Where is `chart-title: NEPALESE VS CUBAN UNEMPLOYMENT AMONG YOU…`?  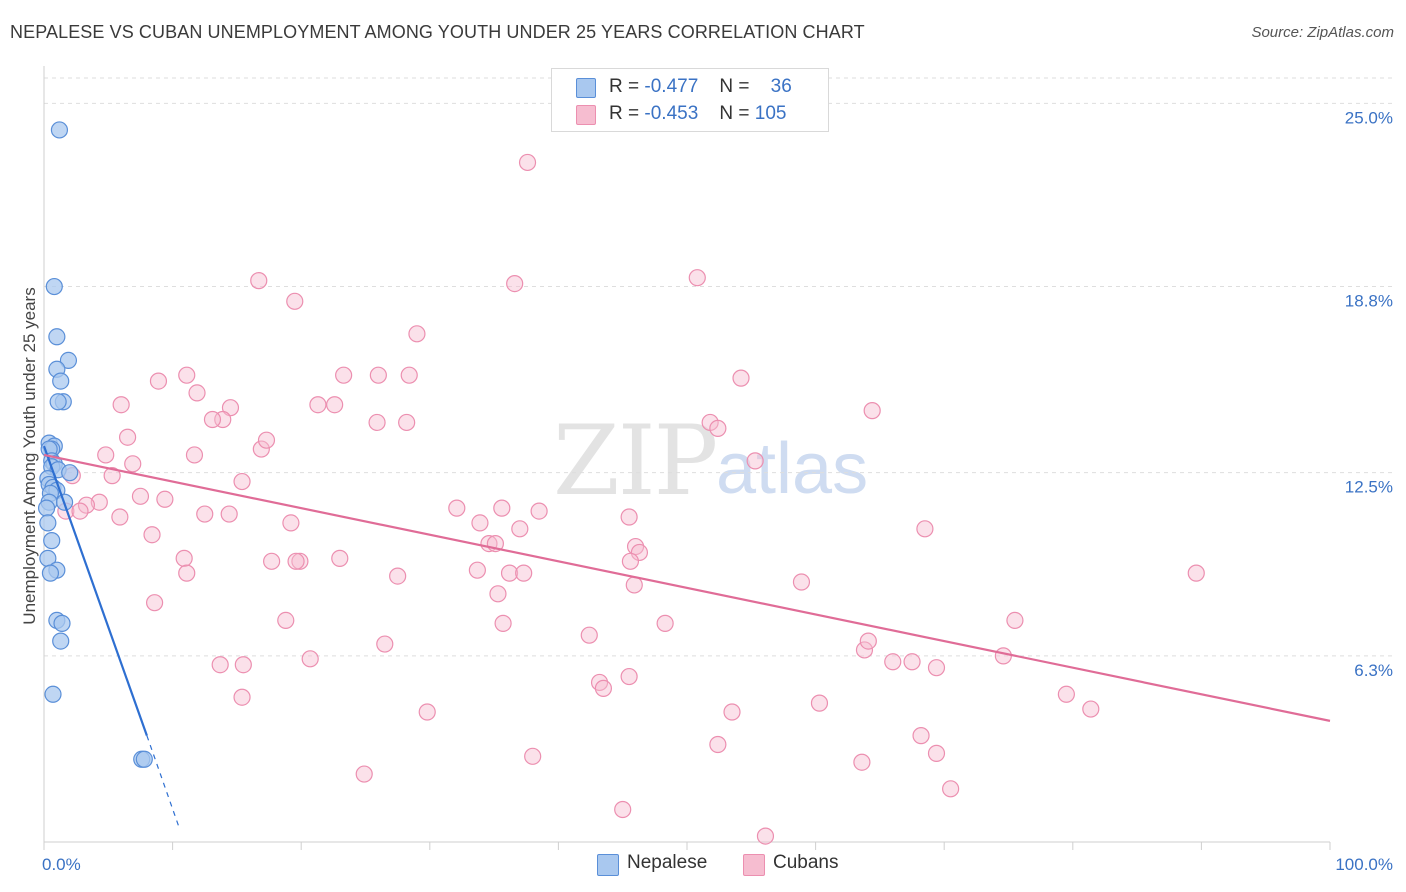 chart-title: NEPALESE VS CUBAN UNEMPLOYMENT AMONG YOU… is located at coordinates (437, 32).